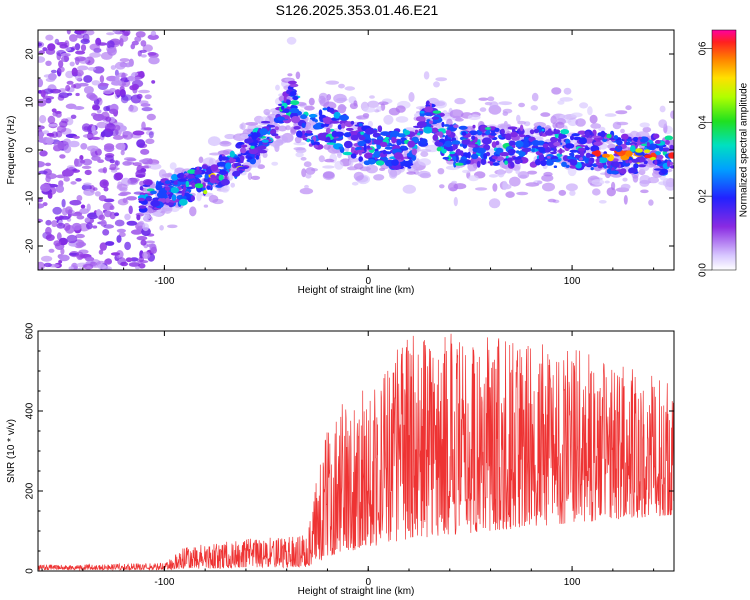 This screenshot has height=600, width=750. Describe the element at coordinates (30, 490) in the screenshot. I see `y-tick-label: 200` at that location.